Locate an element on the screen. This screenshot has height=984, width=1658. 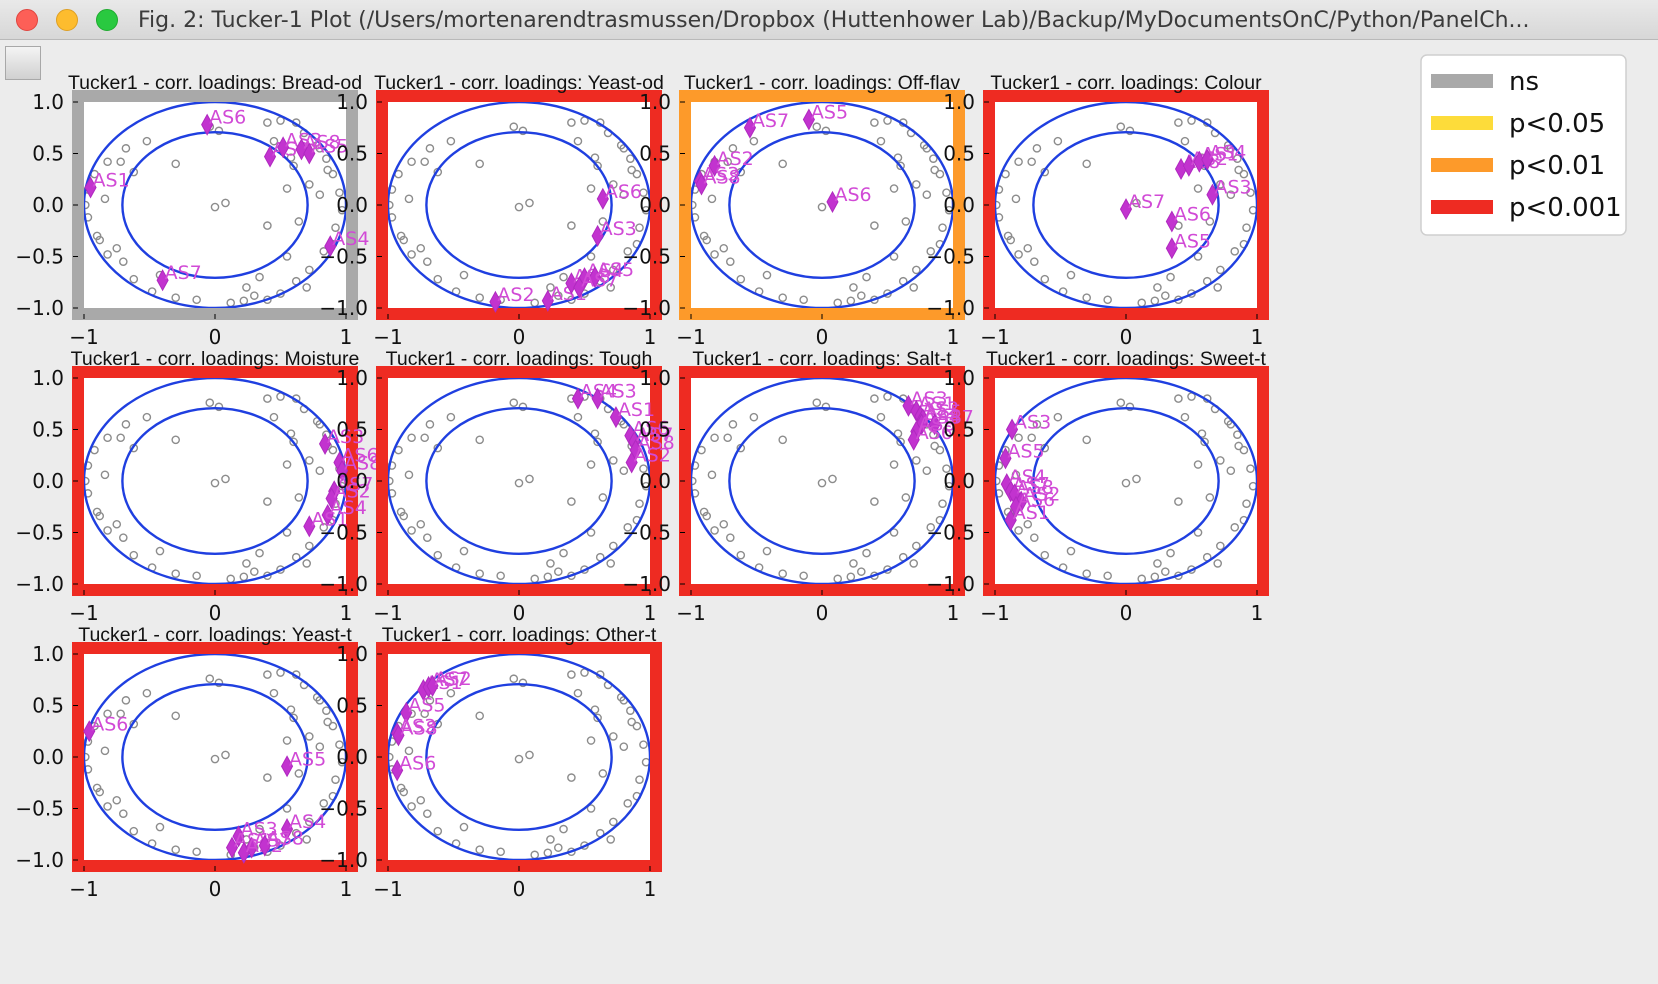
window-minimize-button is located at coordinates (67, 20).